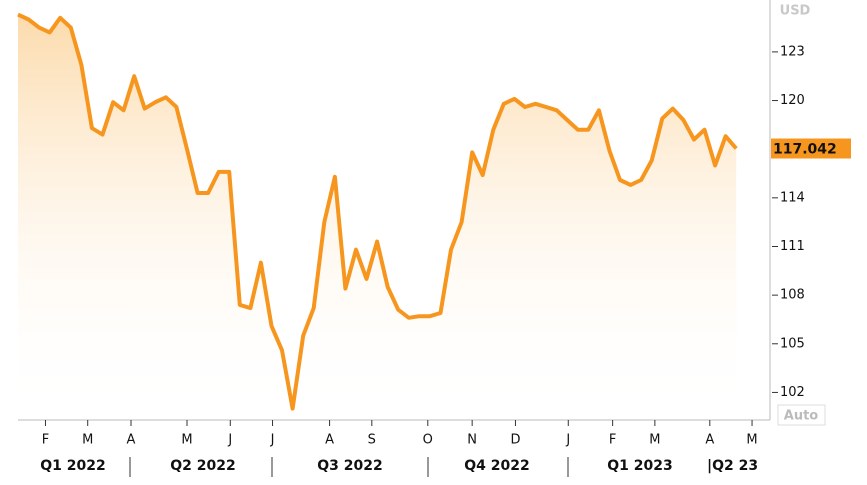  Describe the element at coordinates (792, 295) in the screenshot. I see `y-tick-label: 108` at that location.